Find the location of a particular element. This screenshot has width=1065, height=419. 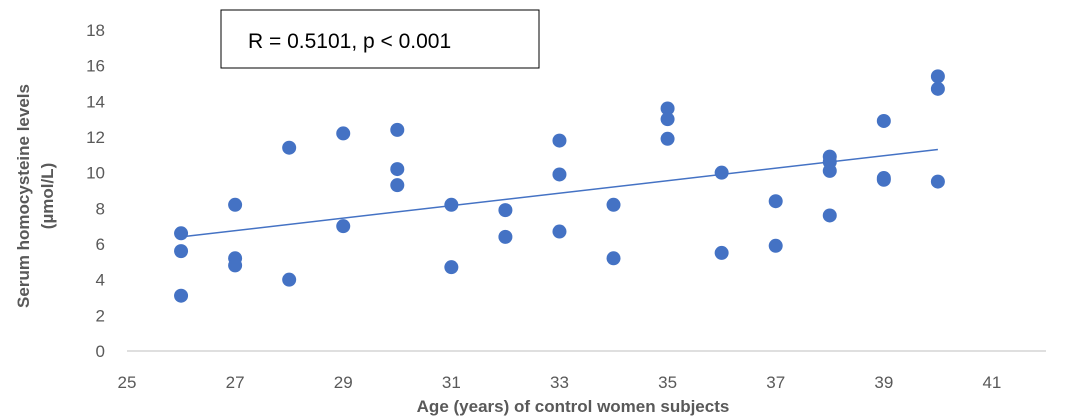

annotation-box: R = 0.5101, p < 0.001 is located at coordinates (380, 39).